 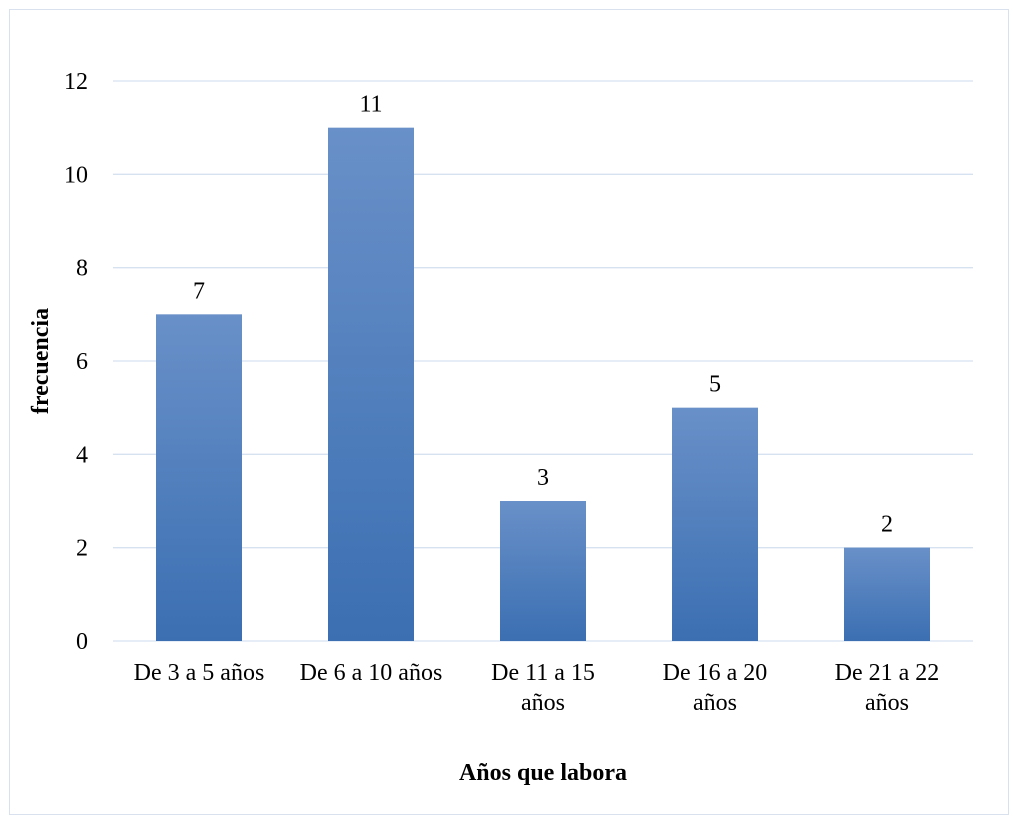 What do you see at coordinates (82, 269) in the screenshot?
I see `y-tick-label: 8` at bounding box center [82, 269].